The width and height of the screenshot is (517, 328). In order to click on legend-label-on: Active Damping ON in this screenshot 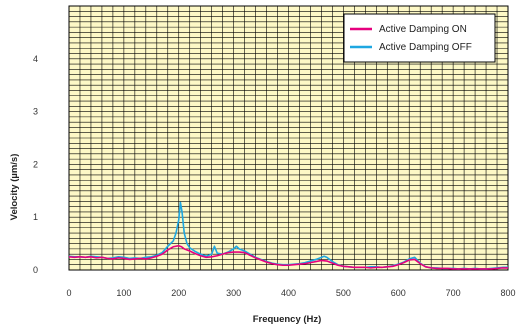, I will do `click(423, 29)`.